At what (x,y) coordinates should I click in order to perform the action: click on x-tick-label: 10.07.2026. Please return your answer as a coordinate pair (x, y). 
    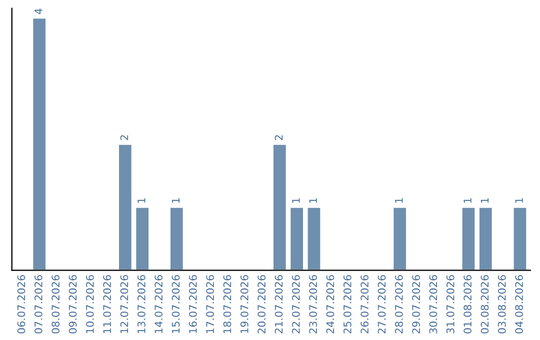
    Looking at the image, I should click on (90, 304).